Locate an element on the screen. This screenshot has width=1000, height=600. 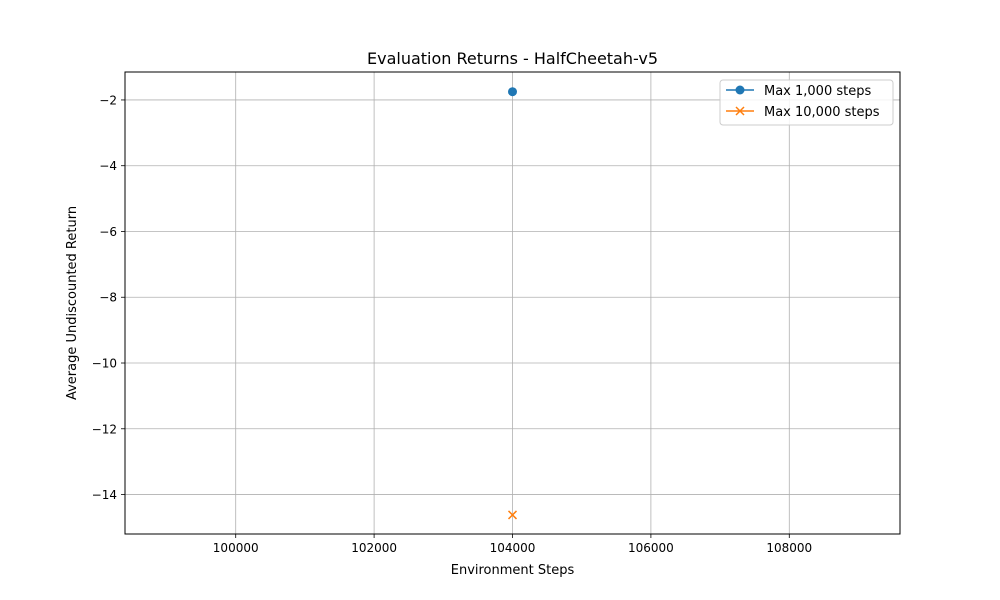
legend-box is located at coordinates (806, 102).